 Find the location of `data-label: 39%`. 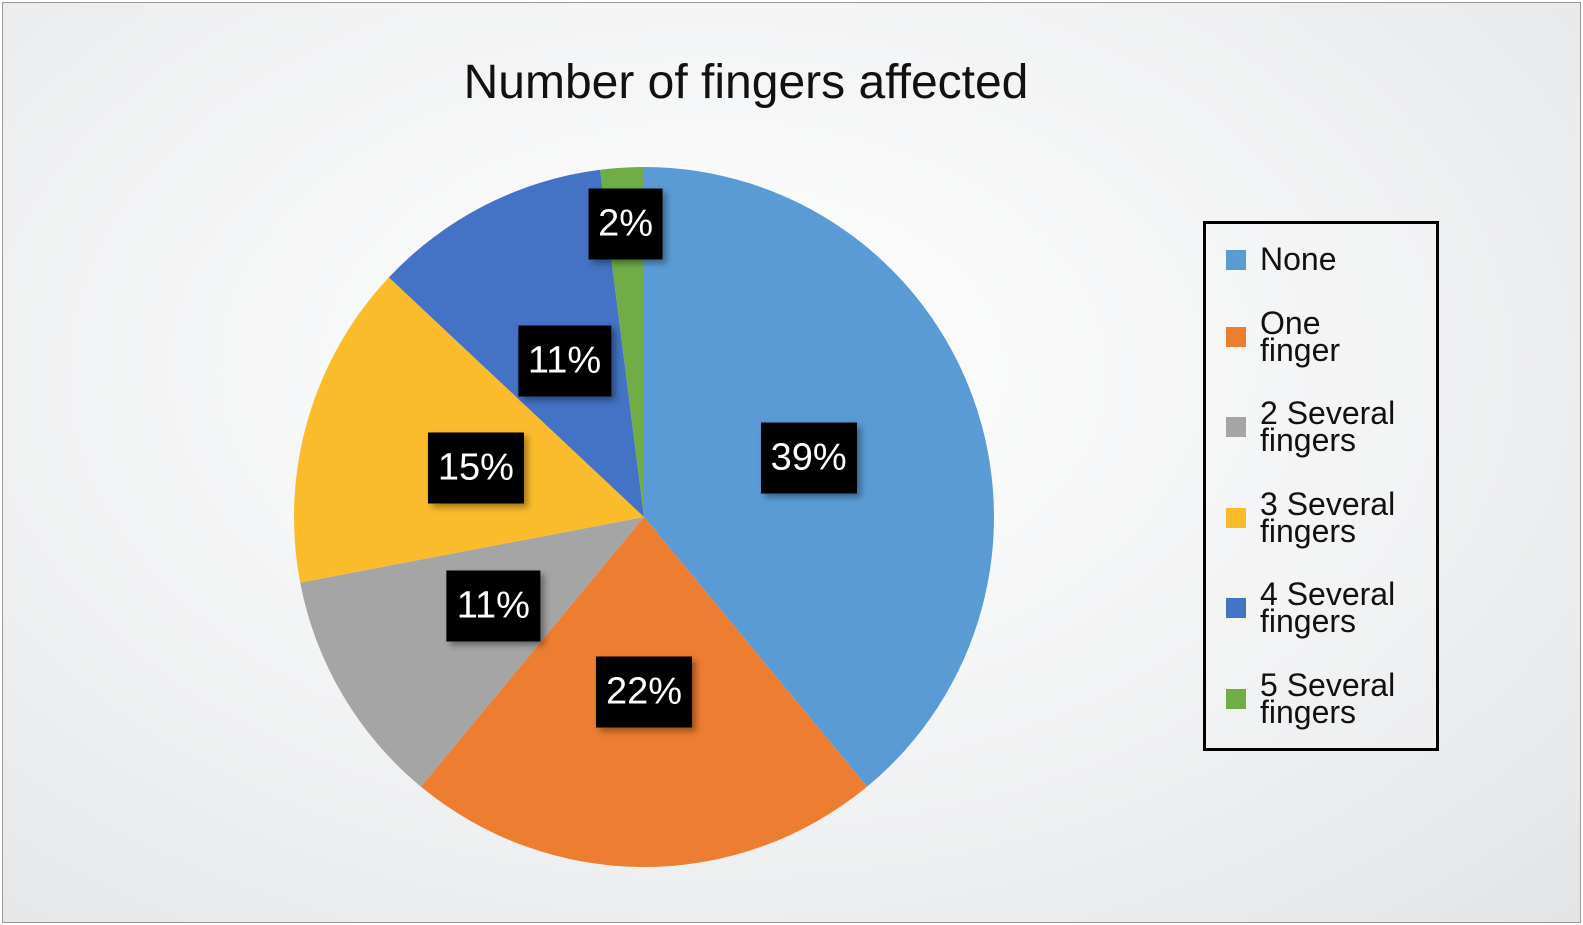

data-label: 39% is located at coordinates (808, 458).